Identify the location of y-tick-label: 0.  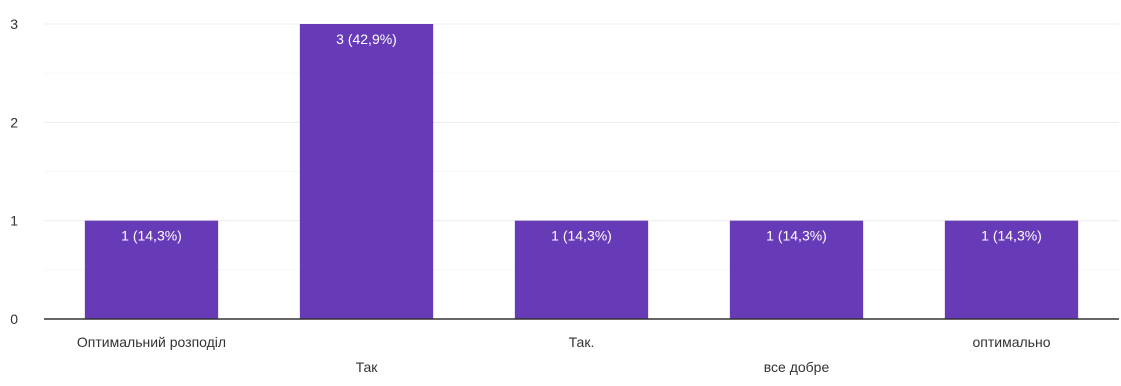
(14, 319).